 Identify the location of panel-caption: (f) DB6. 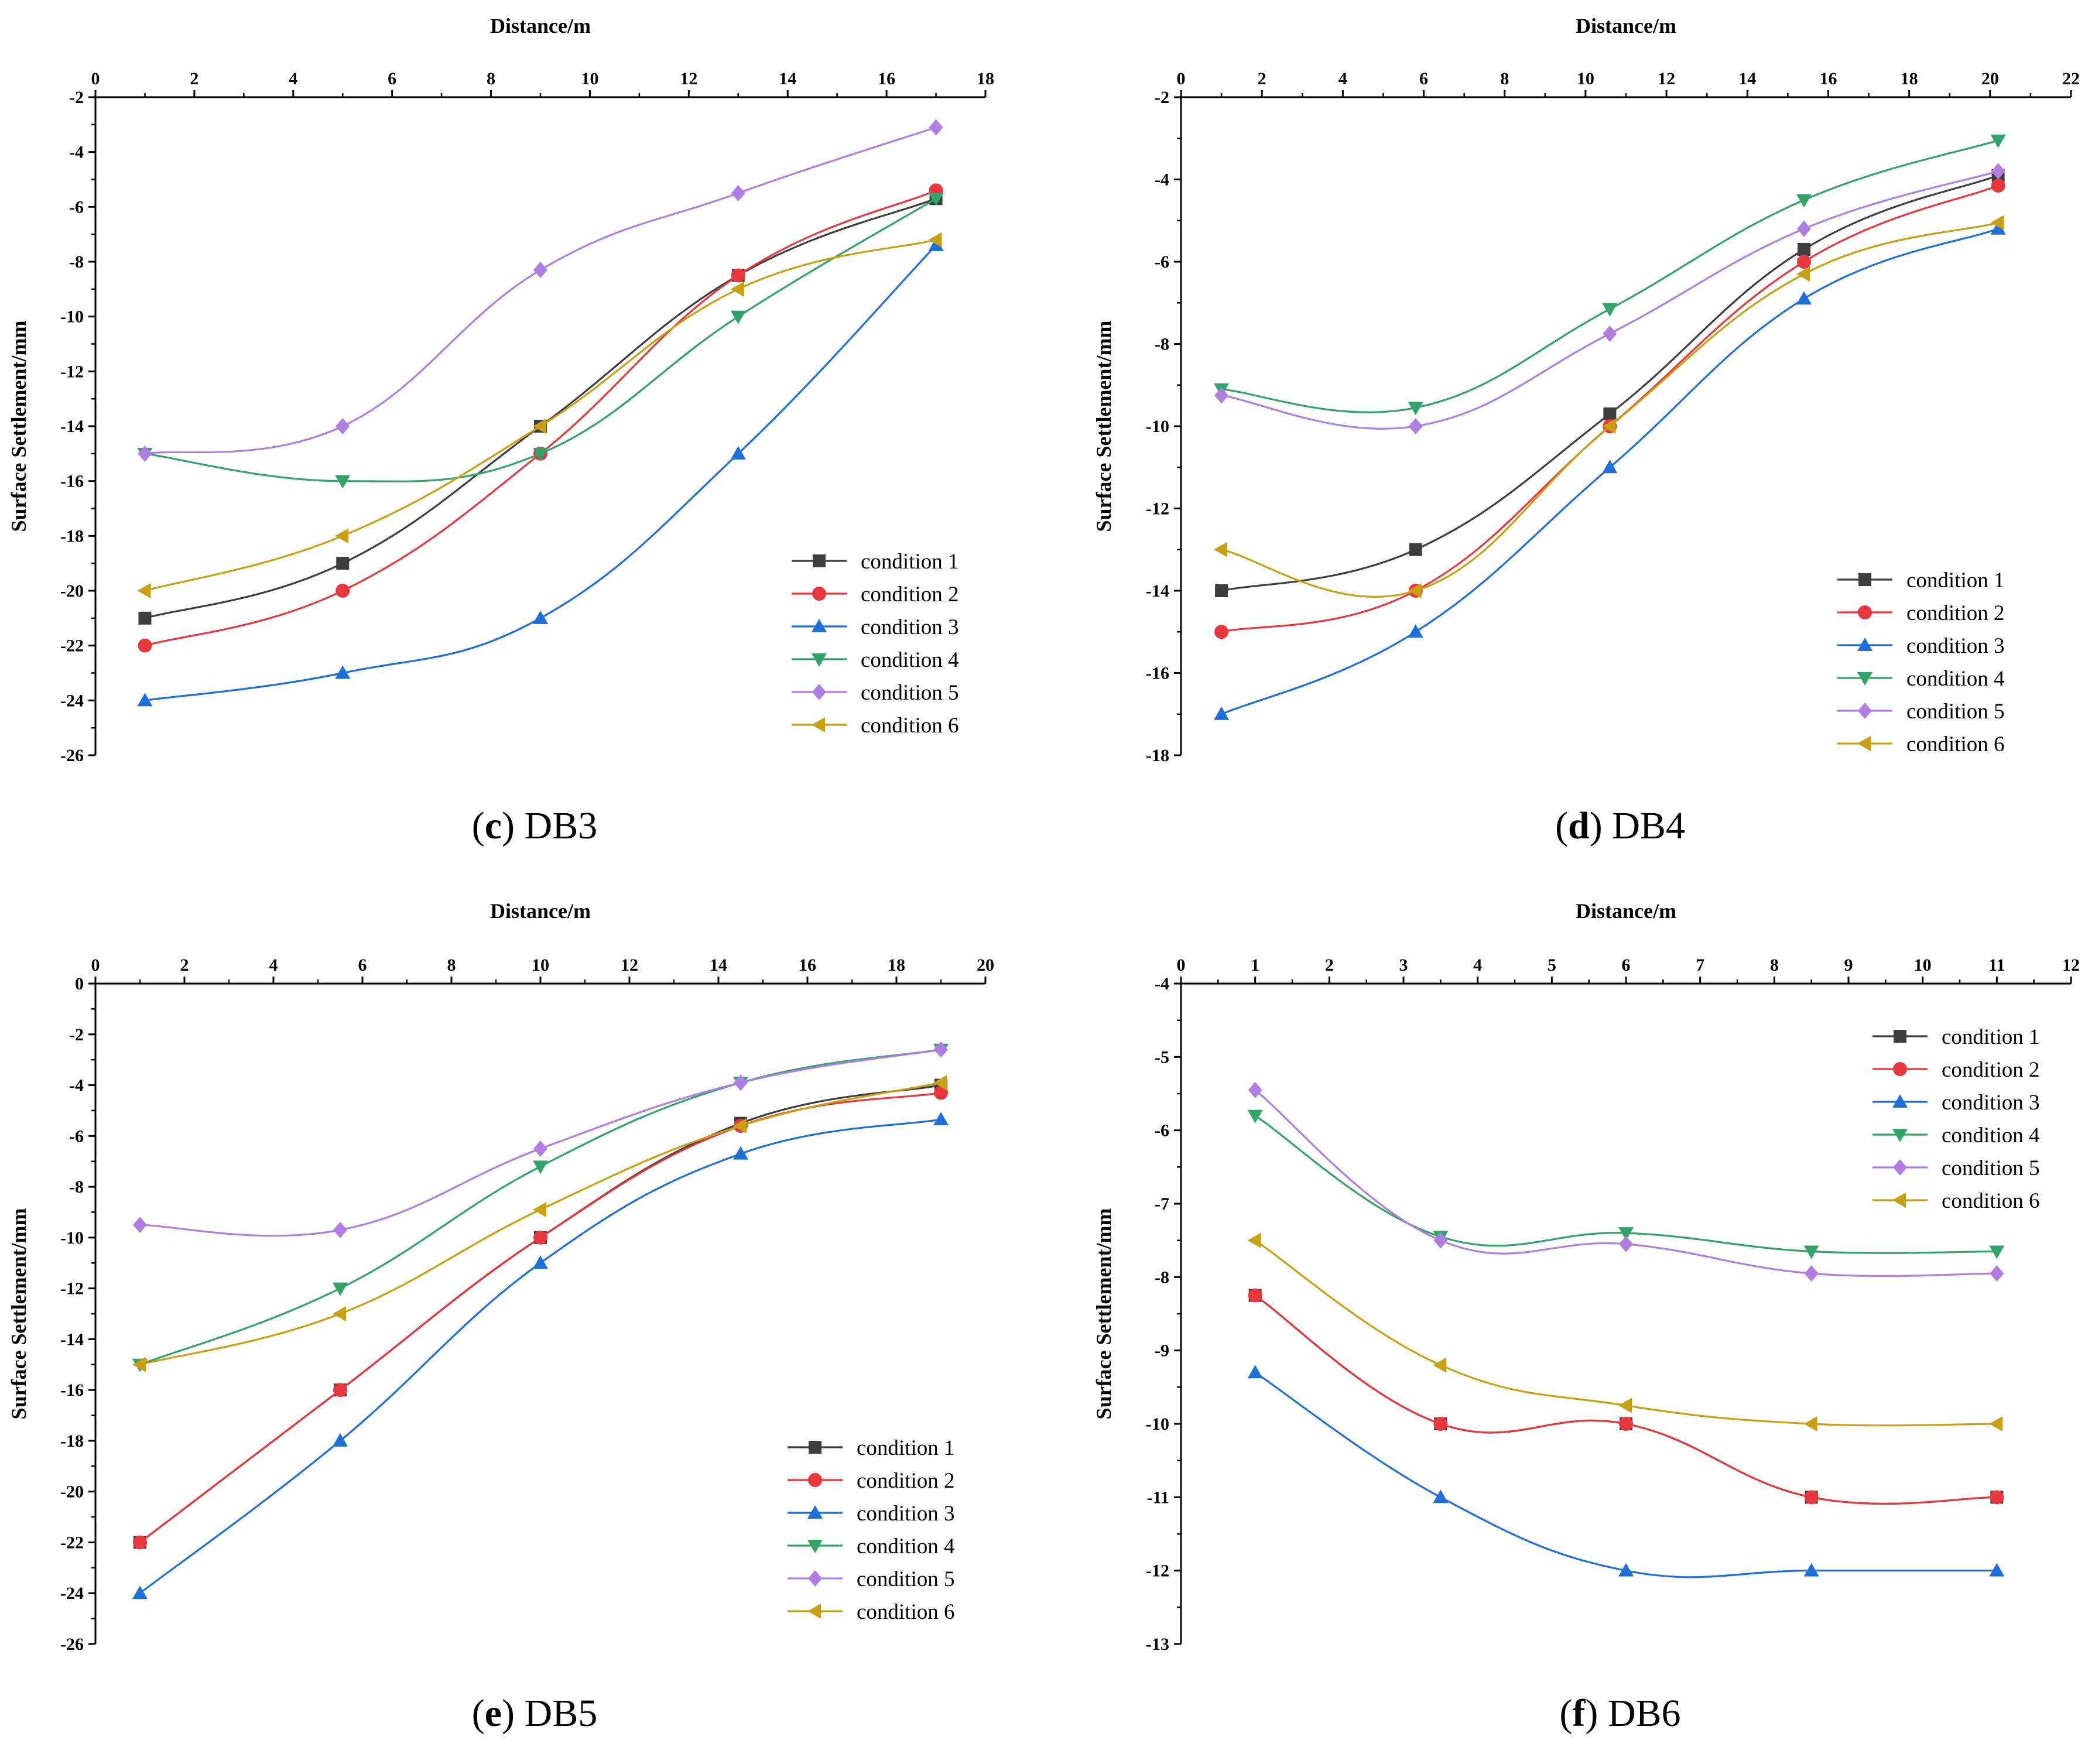
(1619, 1713).